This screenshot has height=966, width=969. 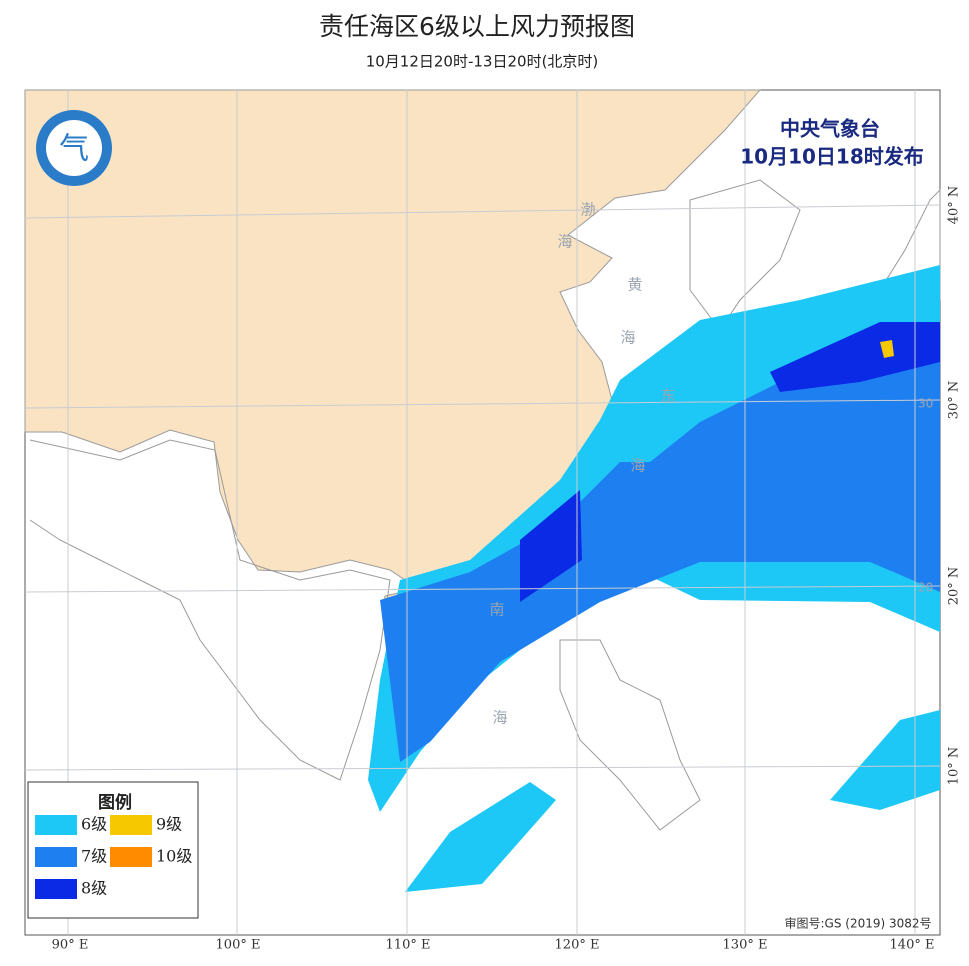 I want to click on lon-label: 110° E, so click(x=408, y=945).